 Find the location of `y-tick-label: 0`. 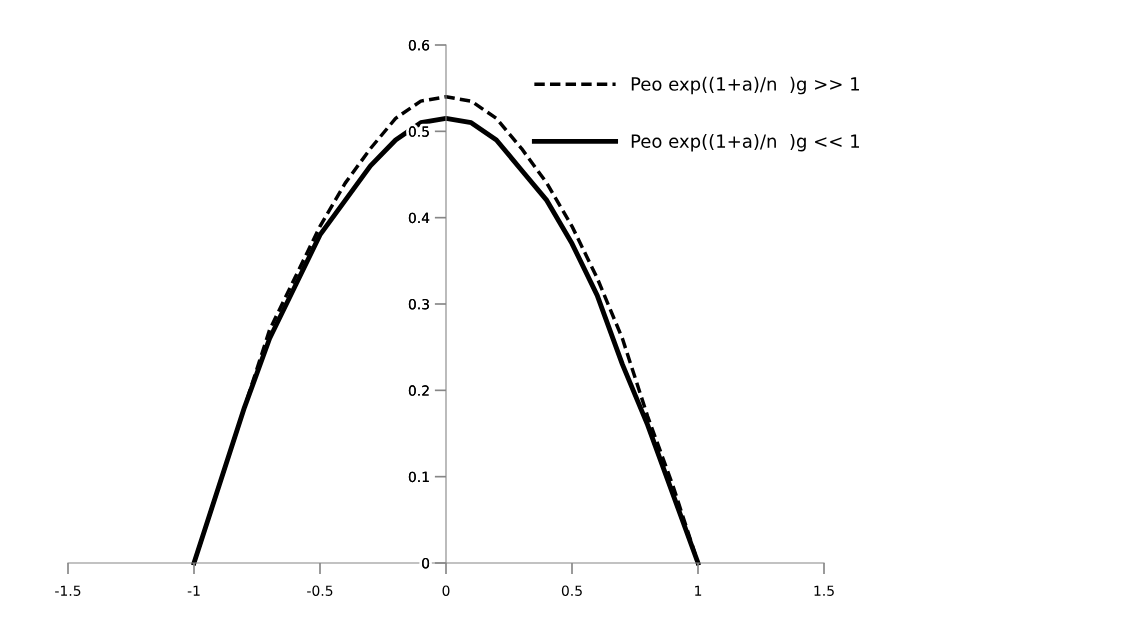

y-tick-label: 0 is located at coordinates (426, 563).